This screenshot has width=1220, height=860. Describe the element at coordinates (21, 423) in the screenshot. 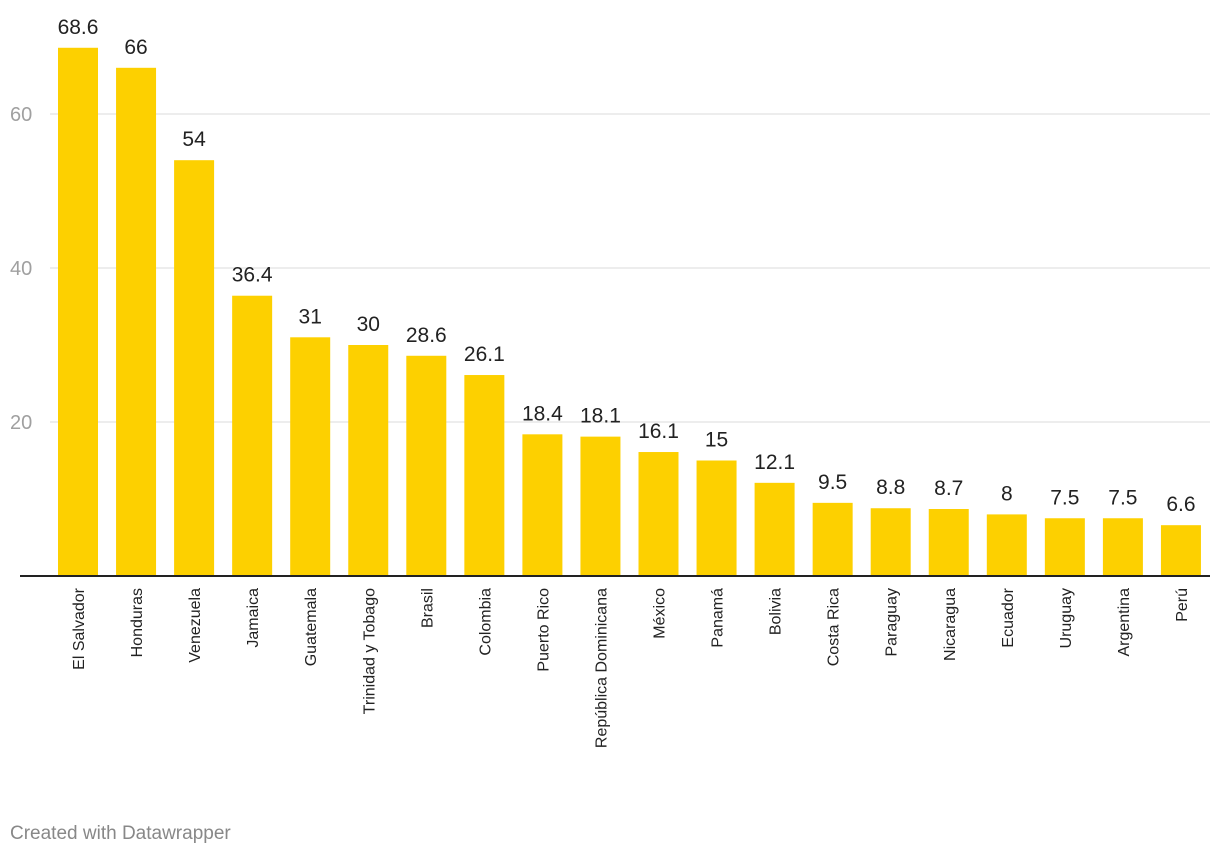

I see `y-tick-label-20: 20` at that location.